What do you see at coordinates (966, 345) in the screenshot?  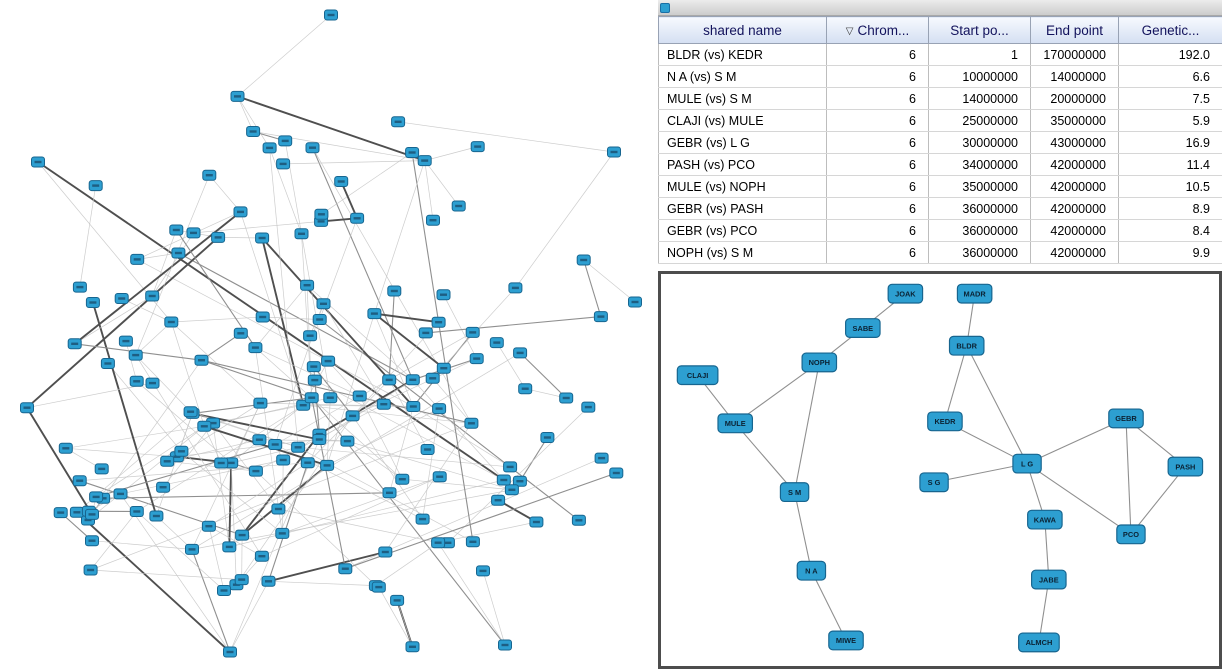 I see `node-BLDR: BLDR` at bounding box center [966, 345].